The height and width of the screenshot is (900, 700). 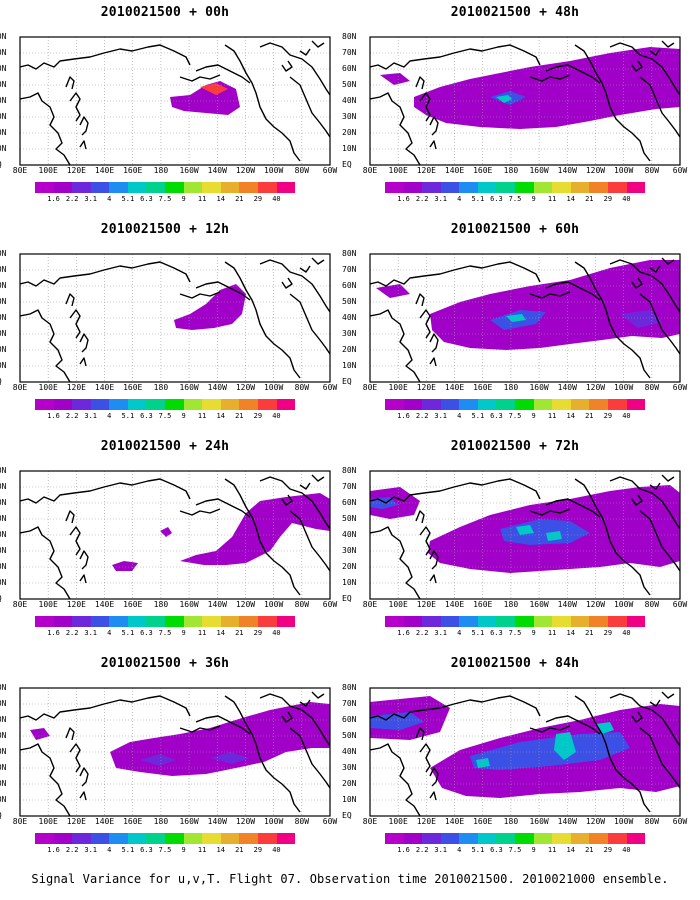 What do you see at coordinates (146, 416) in the screenshot?
I see `colorbar-label: 6.3` at bounding box center [146, 416].